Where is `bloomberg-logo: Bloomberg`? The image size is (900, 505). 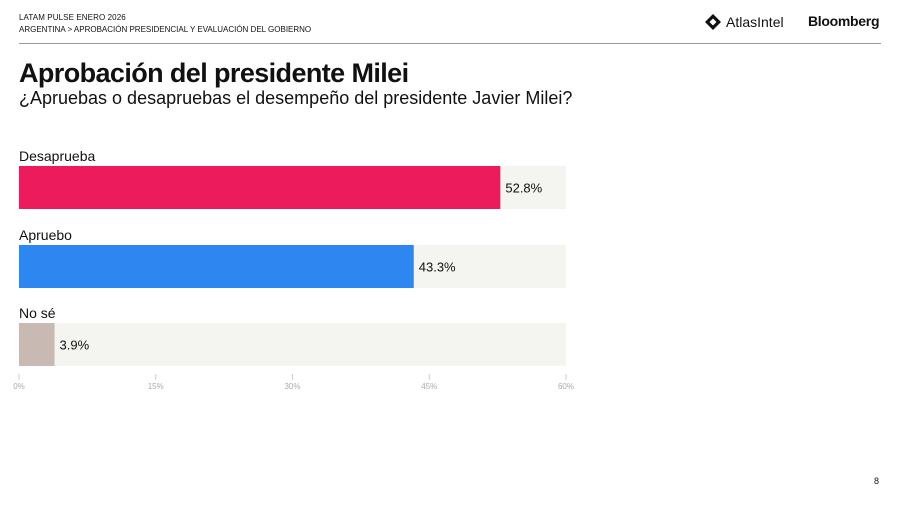
bloomberg-logo: Bloomberg is located at coordinates (844, 21).